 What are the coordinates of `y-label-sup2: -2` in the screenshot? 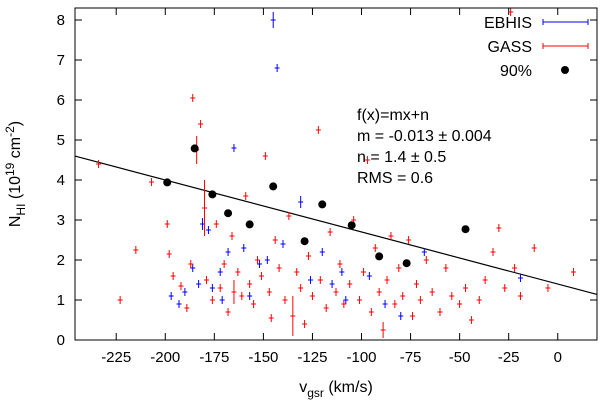 It's located at (10, 131).